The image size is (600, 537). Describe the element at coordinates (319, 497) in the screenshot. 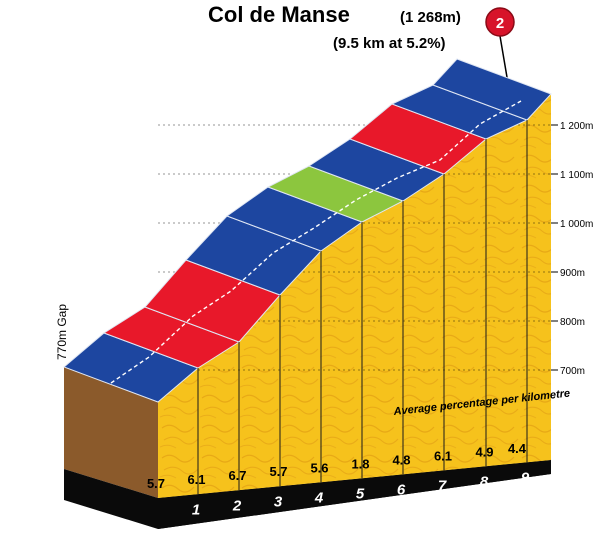

I see `km-number-4: 4` at that location.